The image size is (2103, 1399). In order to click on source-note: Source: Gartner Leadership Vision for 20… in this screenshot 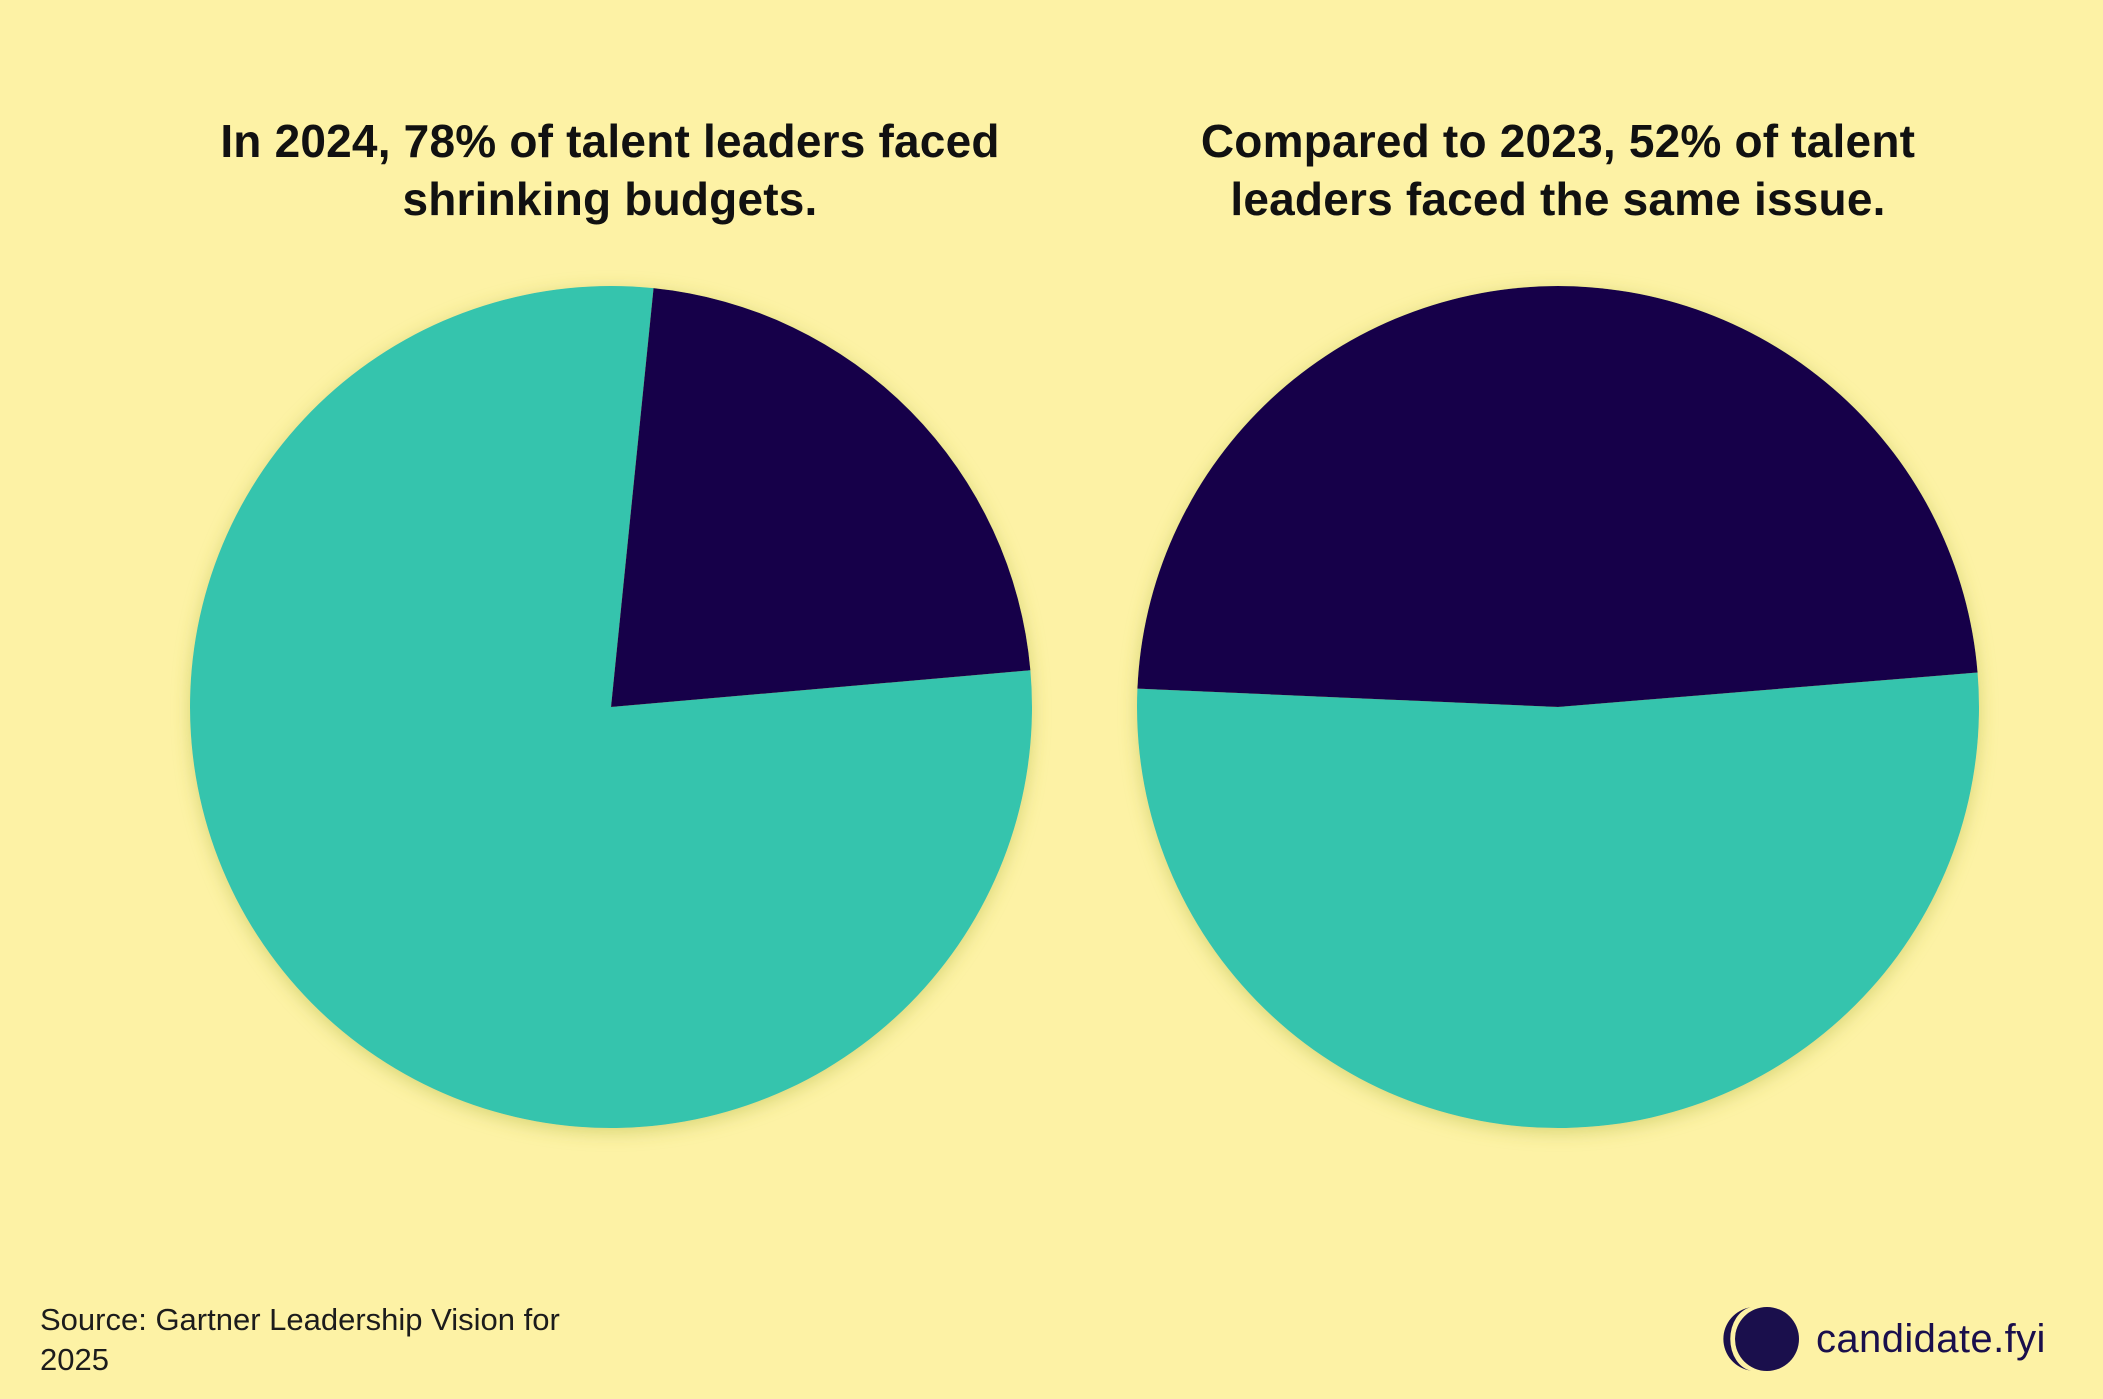, I will do `click(300, 1339)`.